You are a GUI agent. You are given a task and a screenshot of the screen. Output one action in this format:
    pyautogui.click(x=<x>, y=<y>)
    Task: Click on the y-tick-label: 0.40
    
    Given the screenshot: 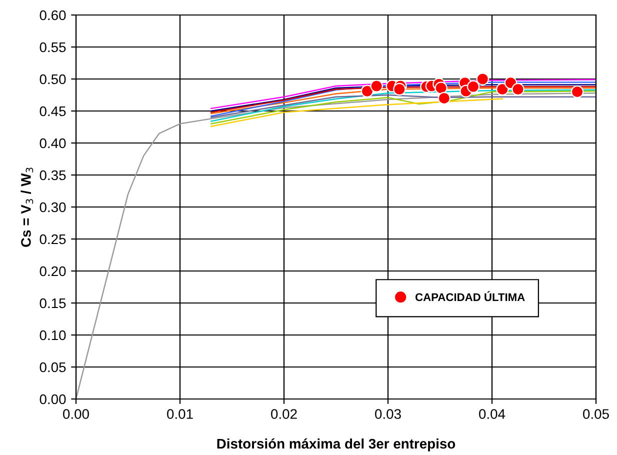 What is the action you would take?
    pyautogui.click(x=53, y=143)
    